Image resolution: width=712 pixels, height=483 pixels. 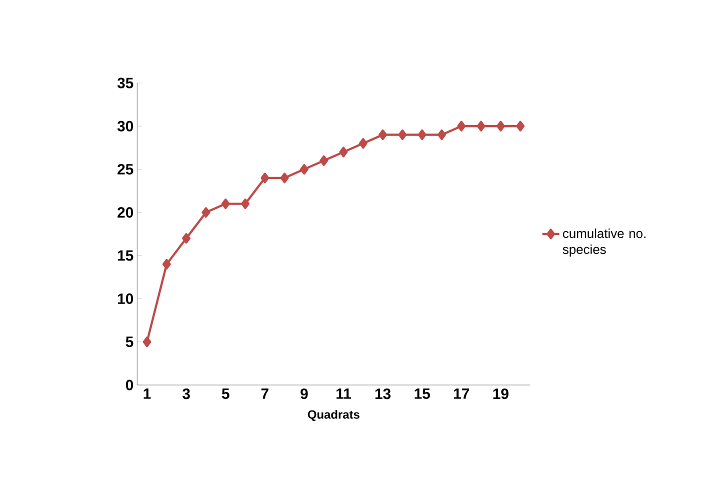 I want to click on legend-label: cumulative no. species, so click(x=604, y=242).